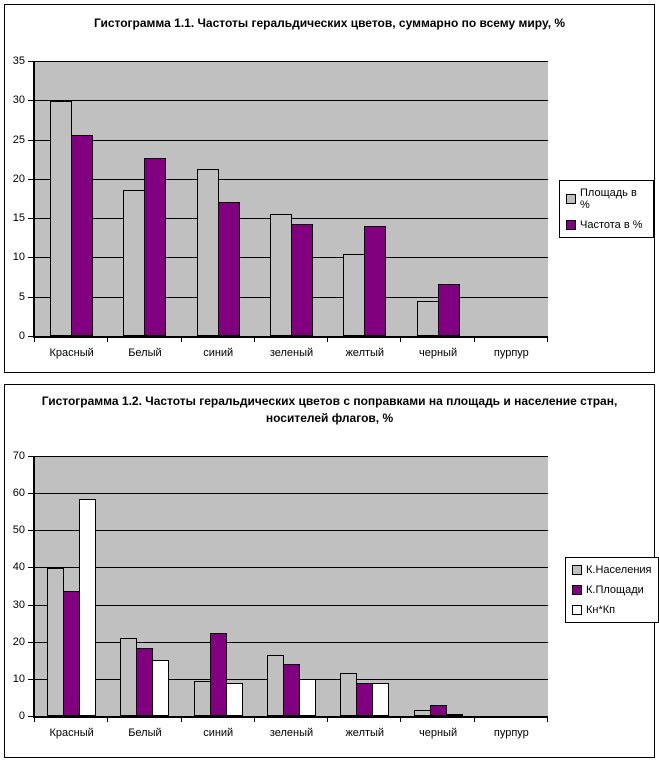  I want to click on legend-item-label: Частота в %, so click(611, 225).